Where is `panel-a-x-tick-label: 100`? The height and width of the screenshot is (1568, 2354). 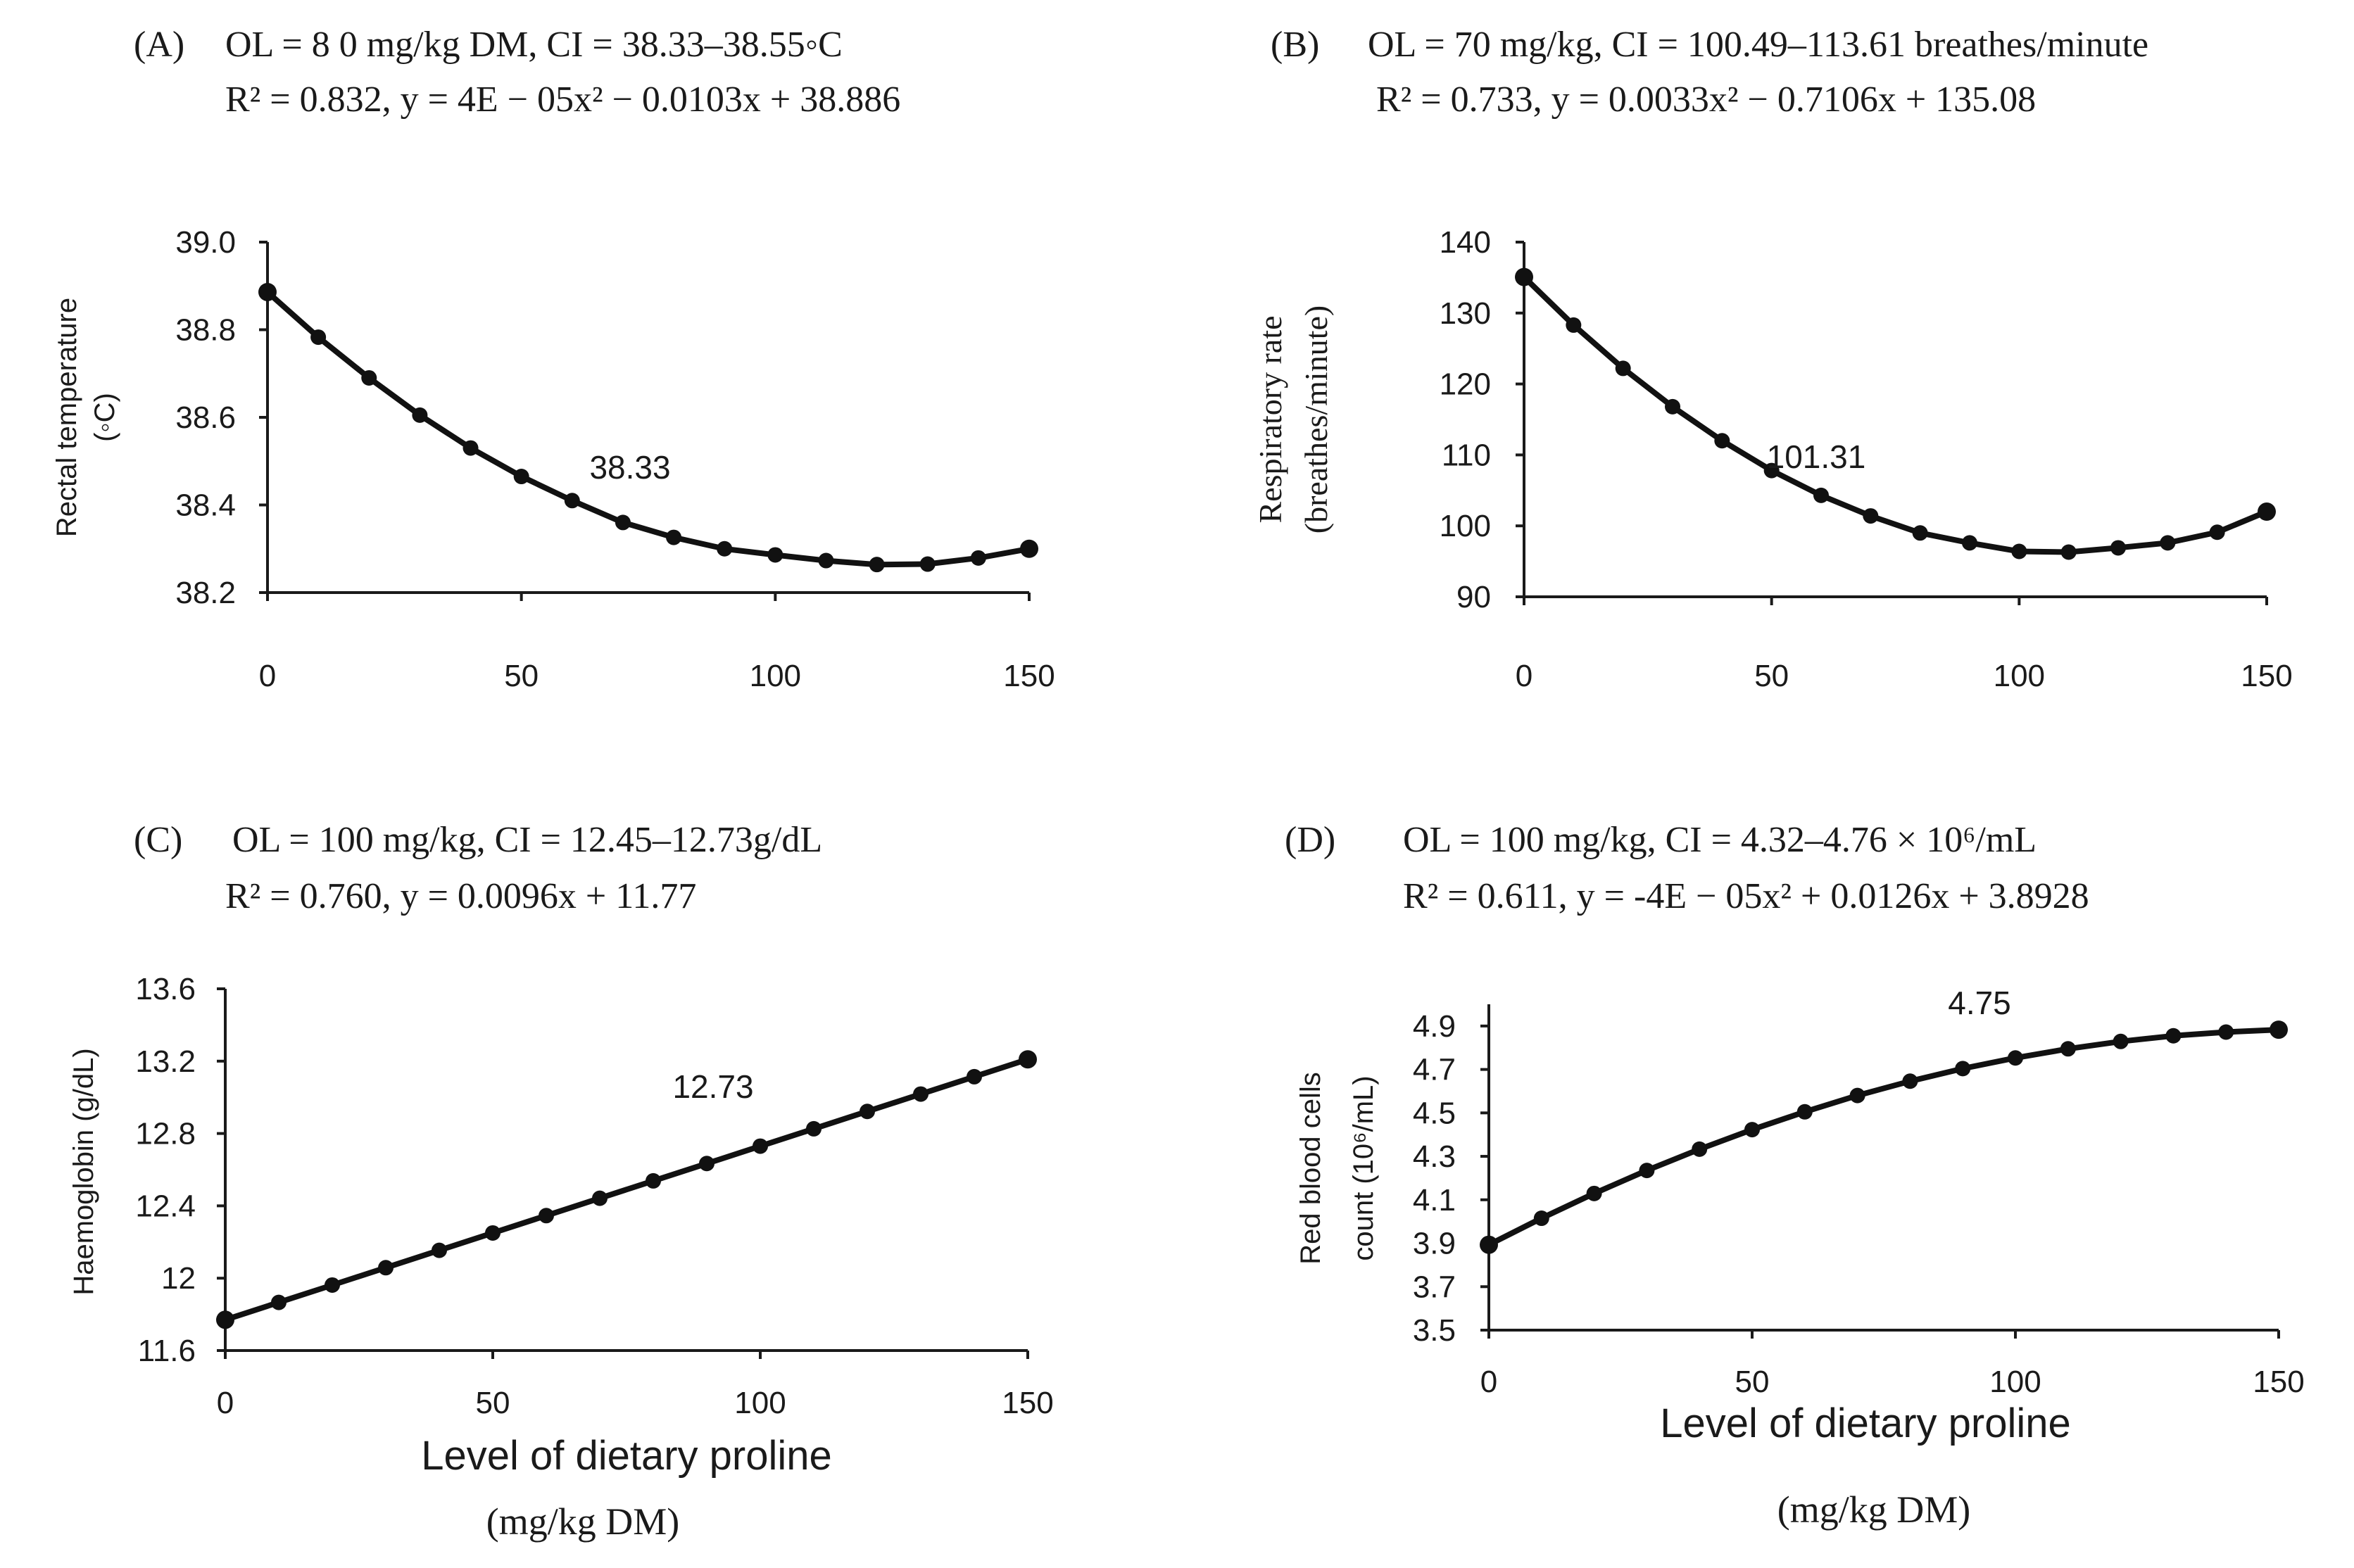 panel-a-x-tick-label: 100 is located at coordinates (776, 676).